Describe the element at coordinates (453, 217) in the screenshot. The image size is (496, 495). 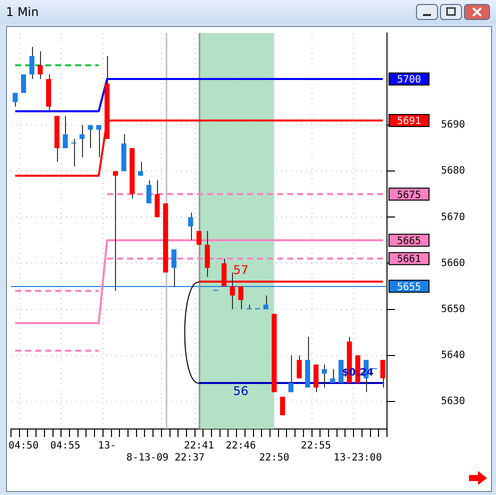
I see `y-tick-label: 5670` at that location.